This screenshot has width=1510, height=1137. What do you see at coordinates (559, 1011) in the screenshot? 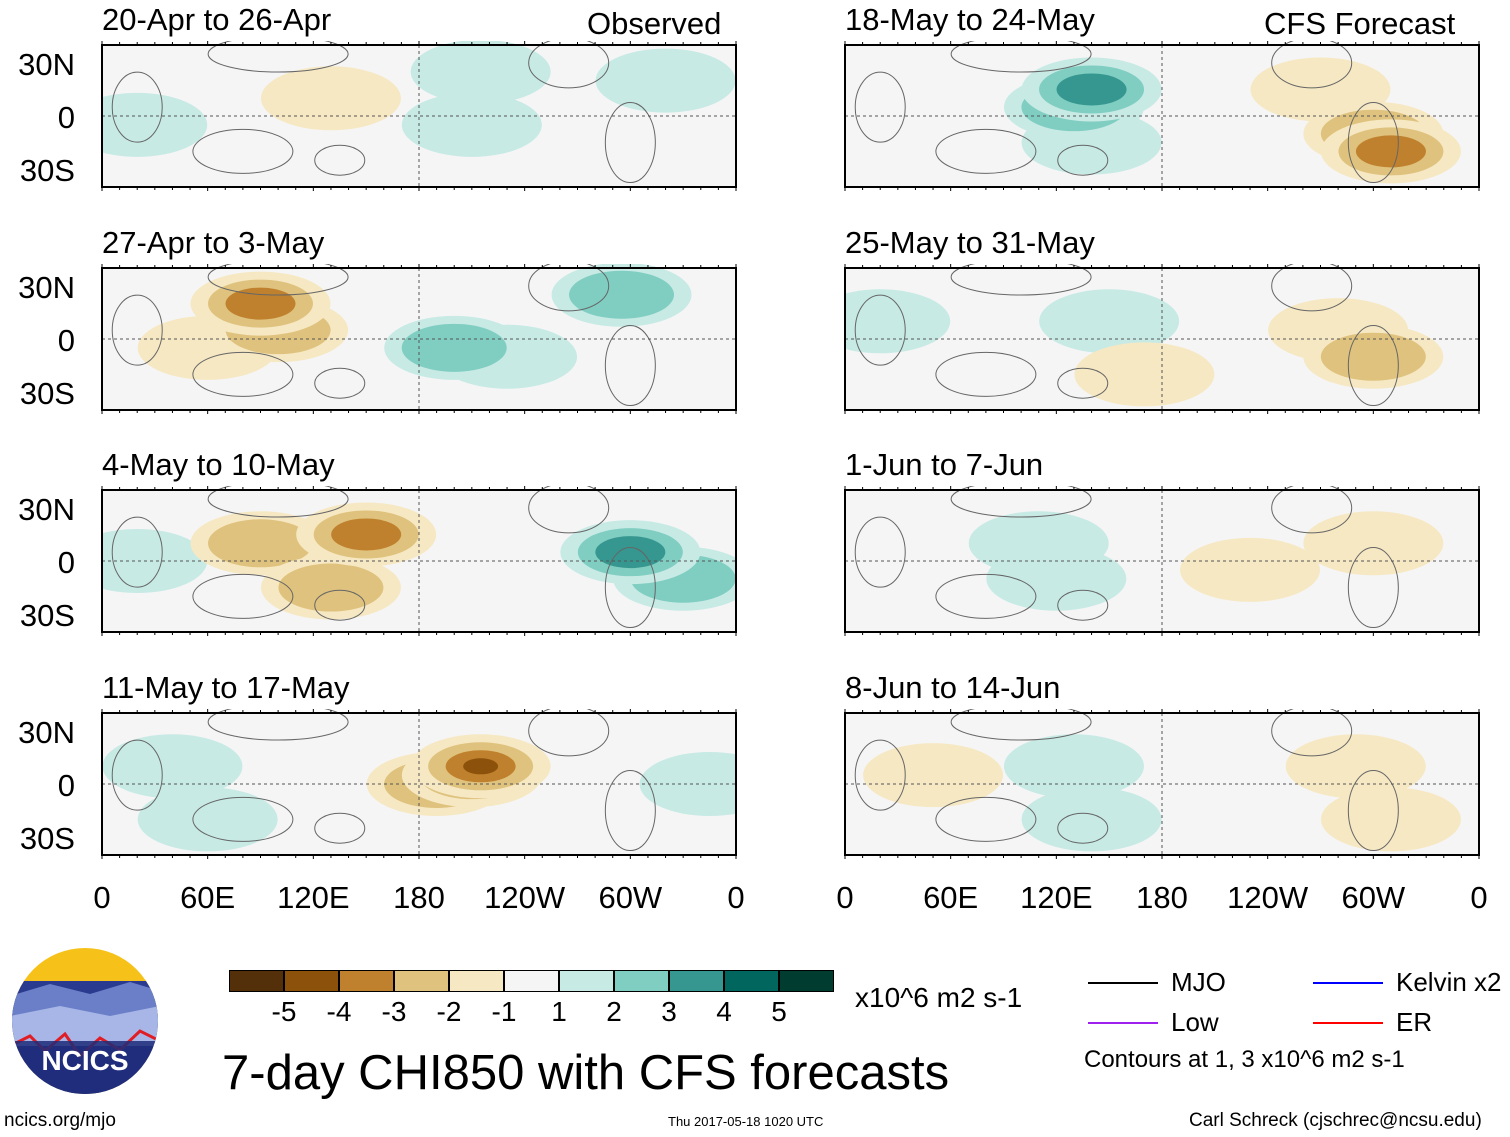
I see `colorbar-label: 1` at bounding box center [559, 1011].